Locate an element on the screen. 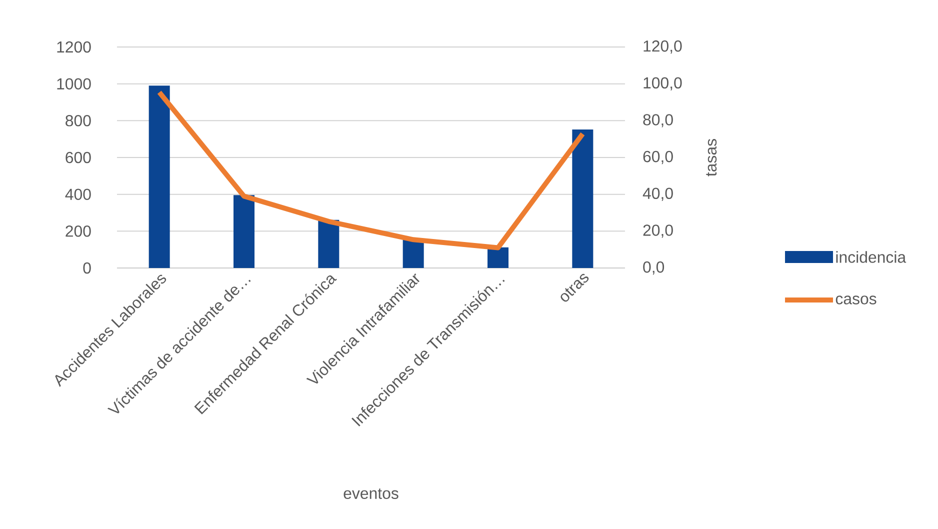 This screenshot has width=938, height=529. y-tick-label: 400 is located at coordinates (78, 194).